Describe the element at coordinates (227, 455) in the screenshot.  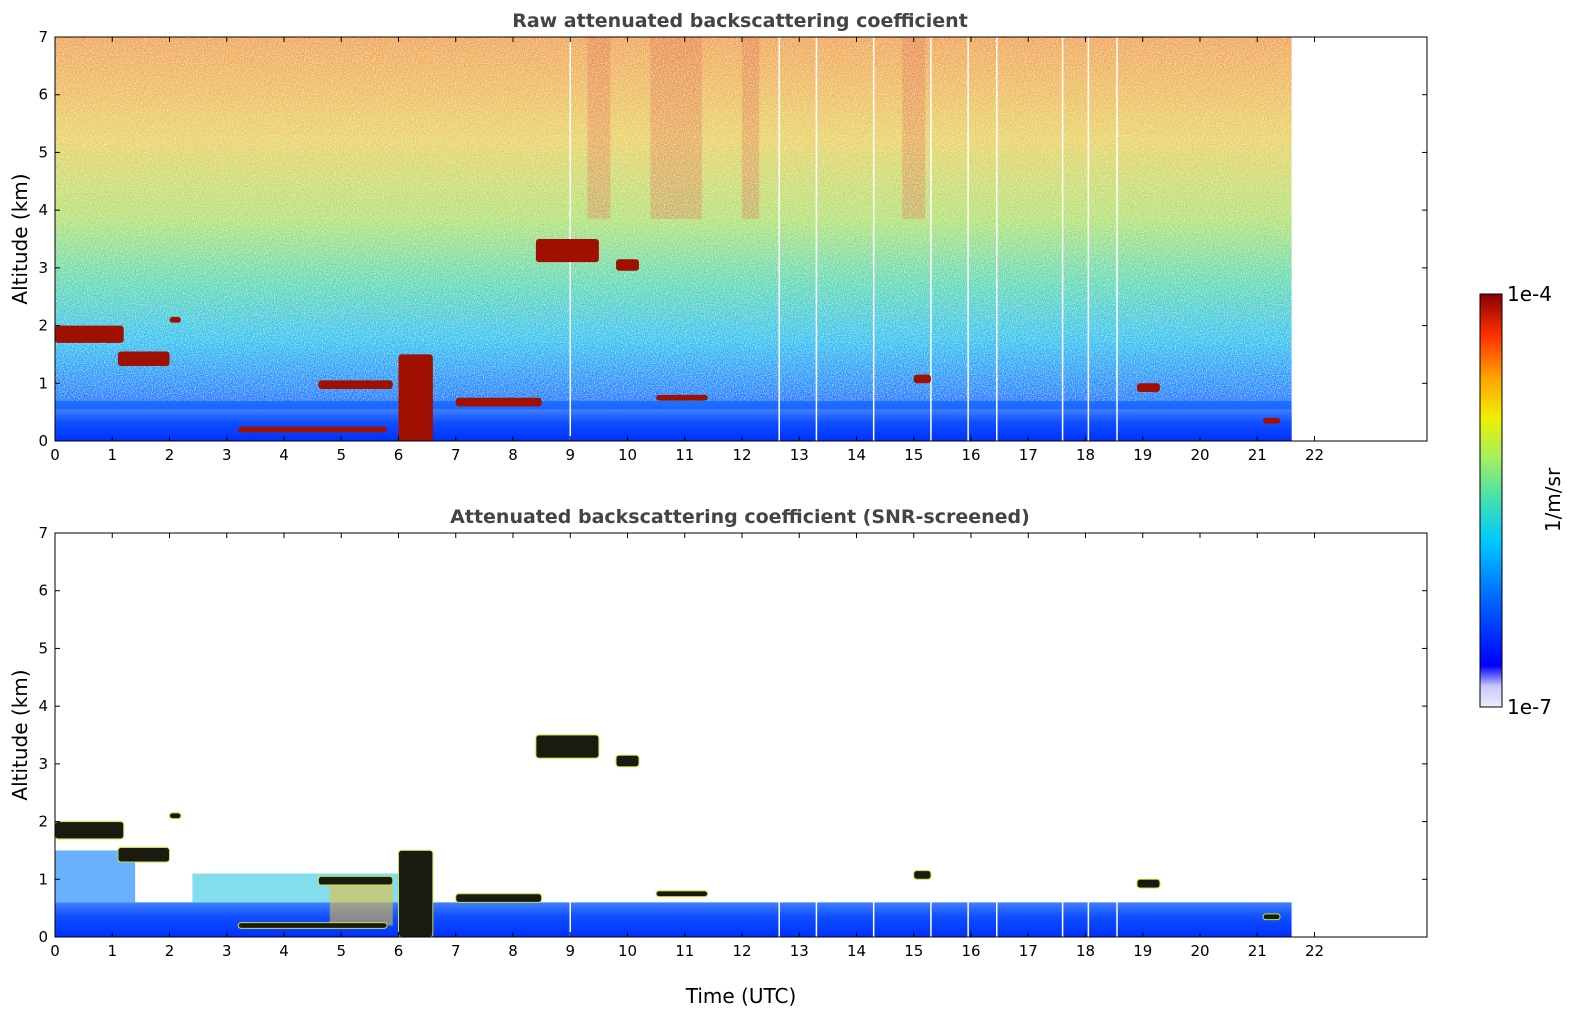
I see `x-tick-label: 3` at that location.